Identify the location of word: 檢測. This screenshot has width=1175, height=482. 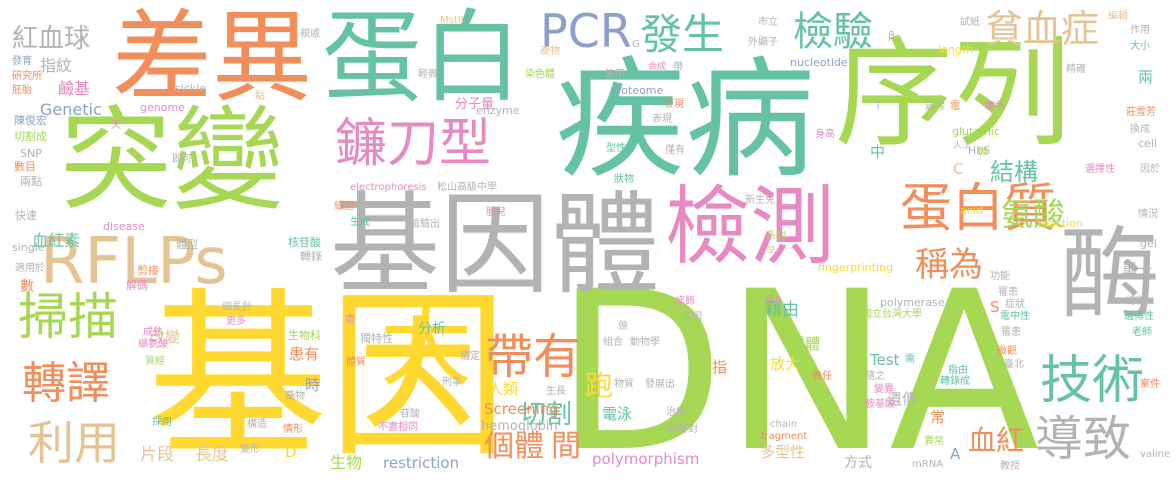
(750, 227).